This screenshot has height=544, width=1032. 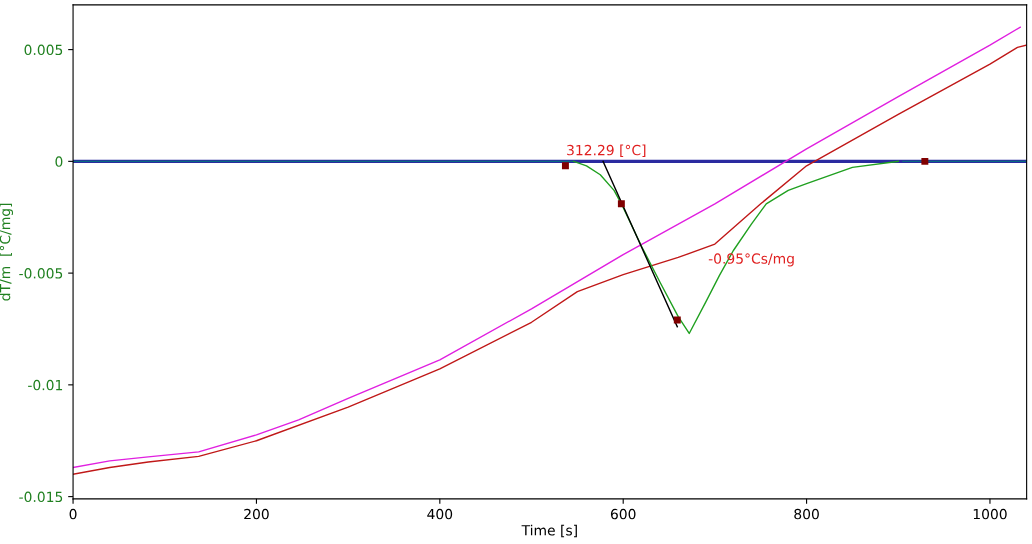 I want to click on y-tick-label: 0, so click(x=59, y=161).